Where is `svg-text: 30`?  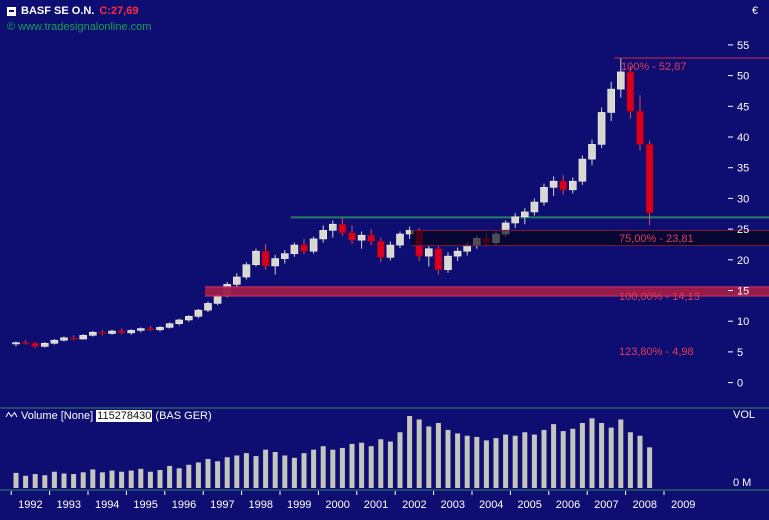 svg-text: 30 is located at coordinates (743, 199).